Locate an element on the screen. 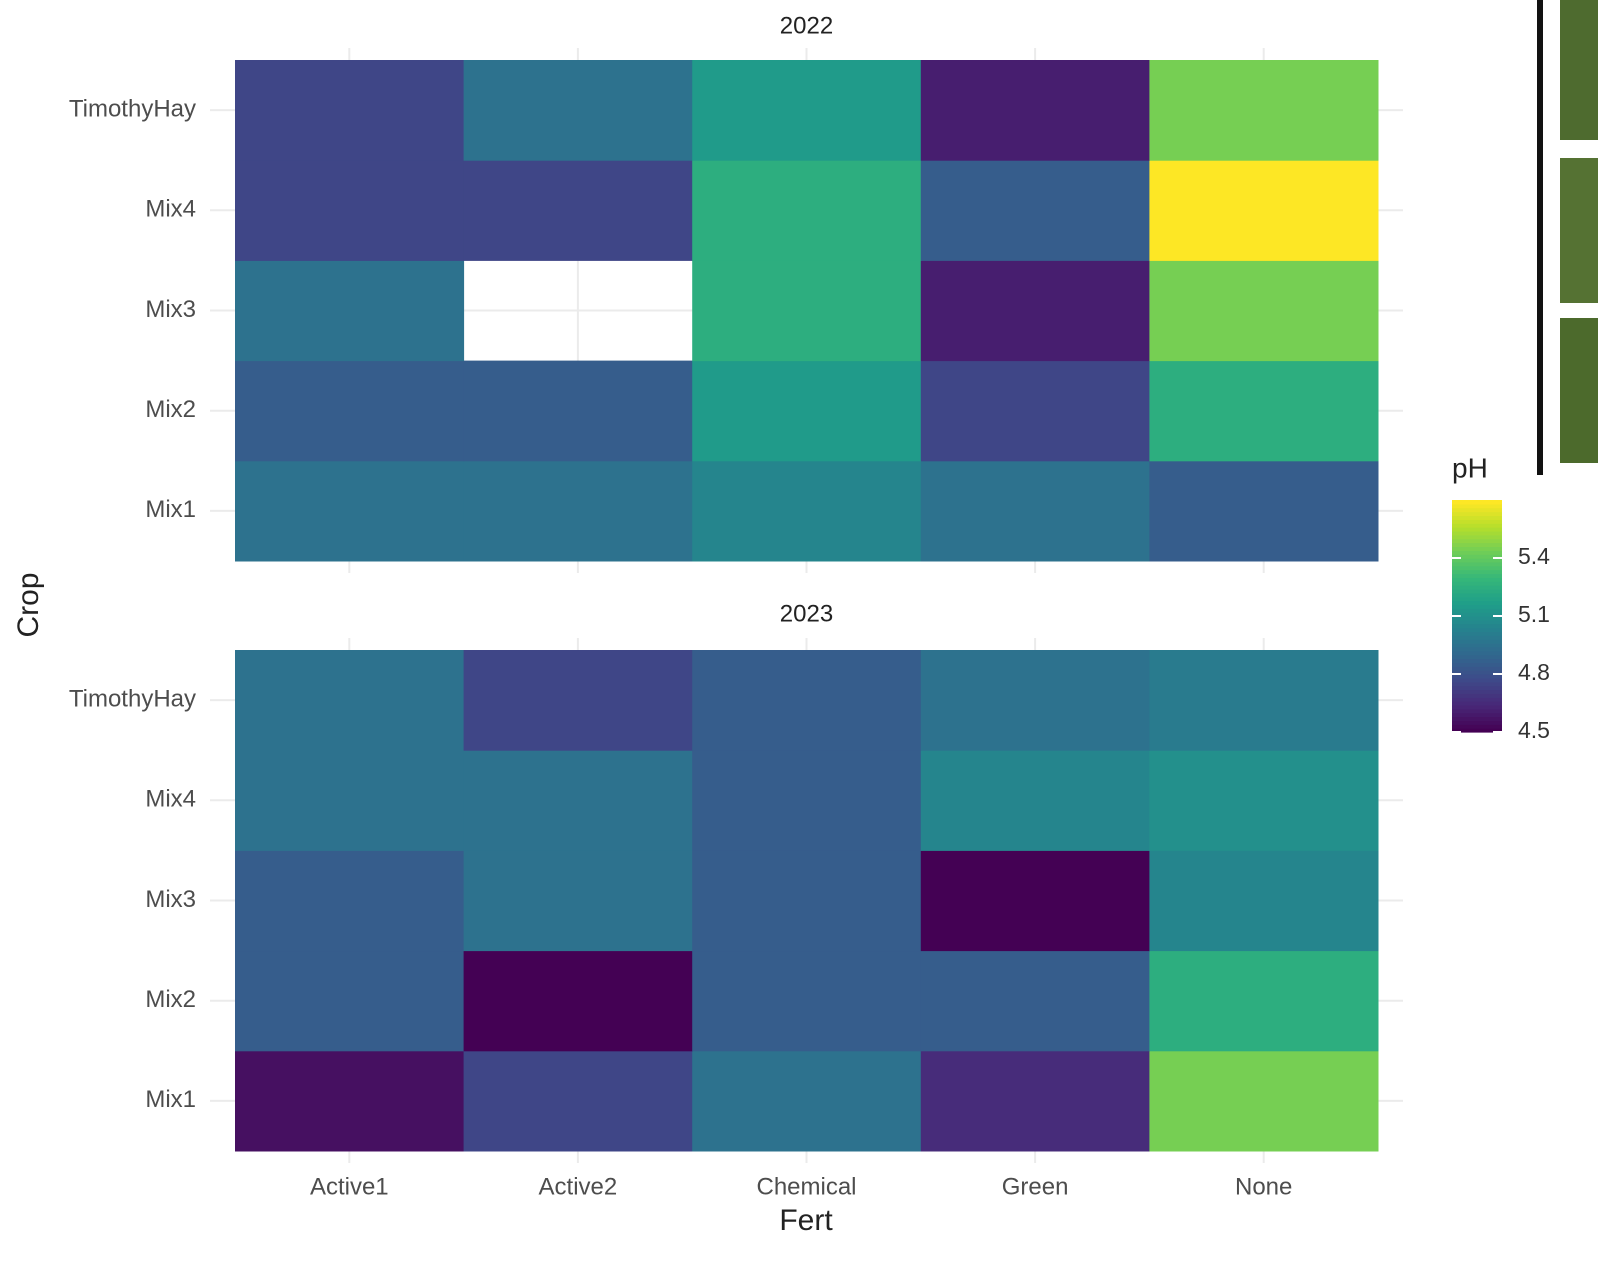 Image resolution: width=1598 pixels, height=1268 pixels. x-tick-label: Active1 is located at coordinates (349, 1186).